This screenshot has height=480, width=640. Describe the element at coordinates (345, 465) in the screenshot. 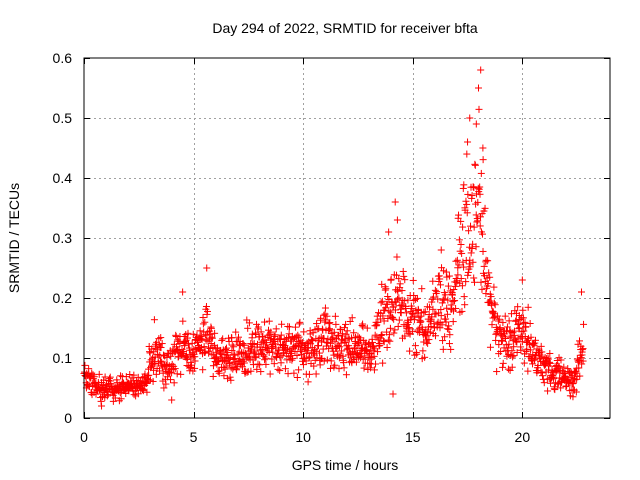

I see `x-axis-label: GPS time / hours` at that location.